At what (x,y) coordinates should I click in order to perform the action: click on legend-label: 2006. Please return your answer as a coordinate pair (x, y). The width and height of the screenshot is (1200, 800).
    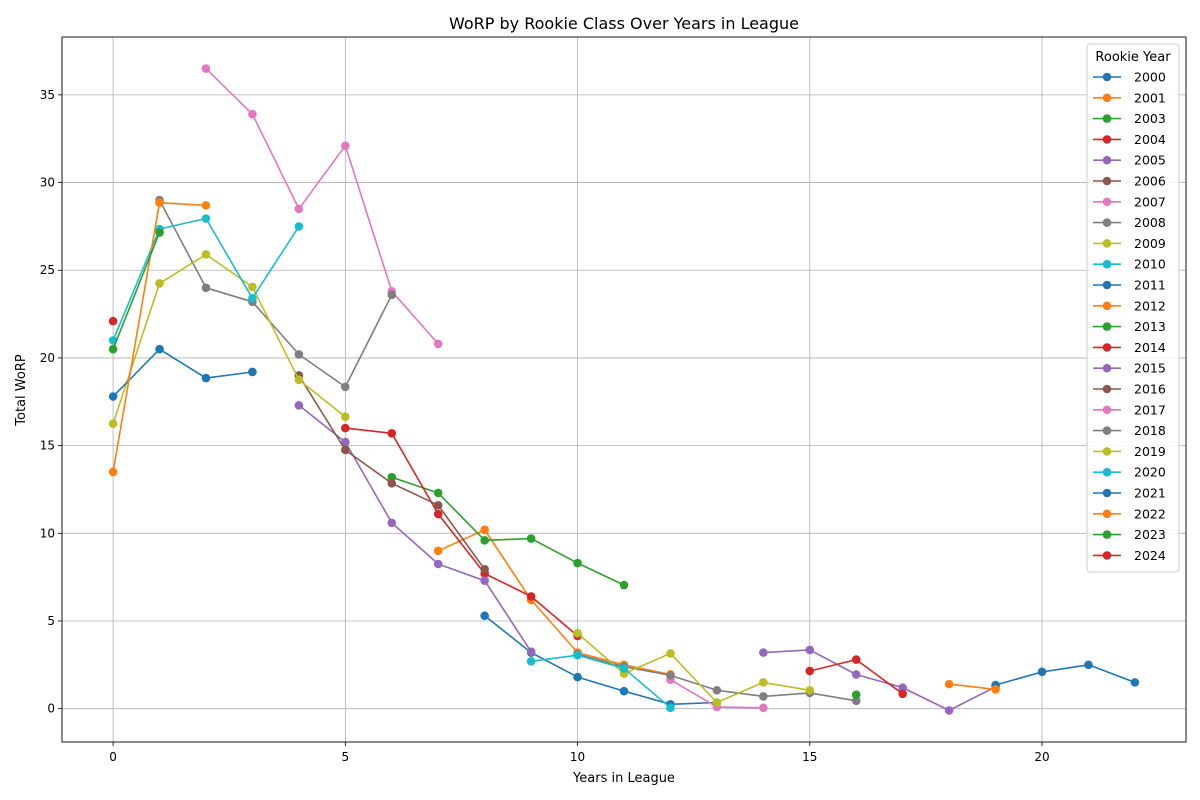
    Looking at the image, I should click on (1150, 181).